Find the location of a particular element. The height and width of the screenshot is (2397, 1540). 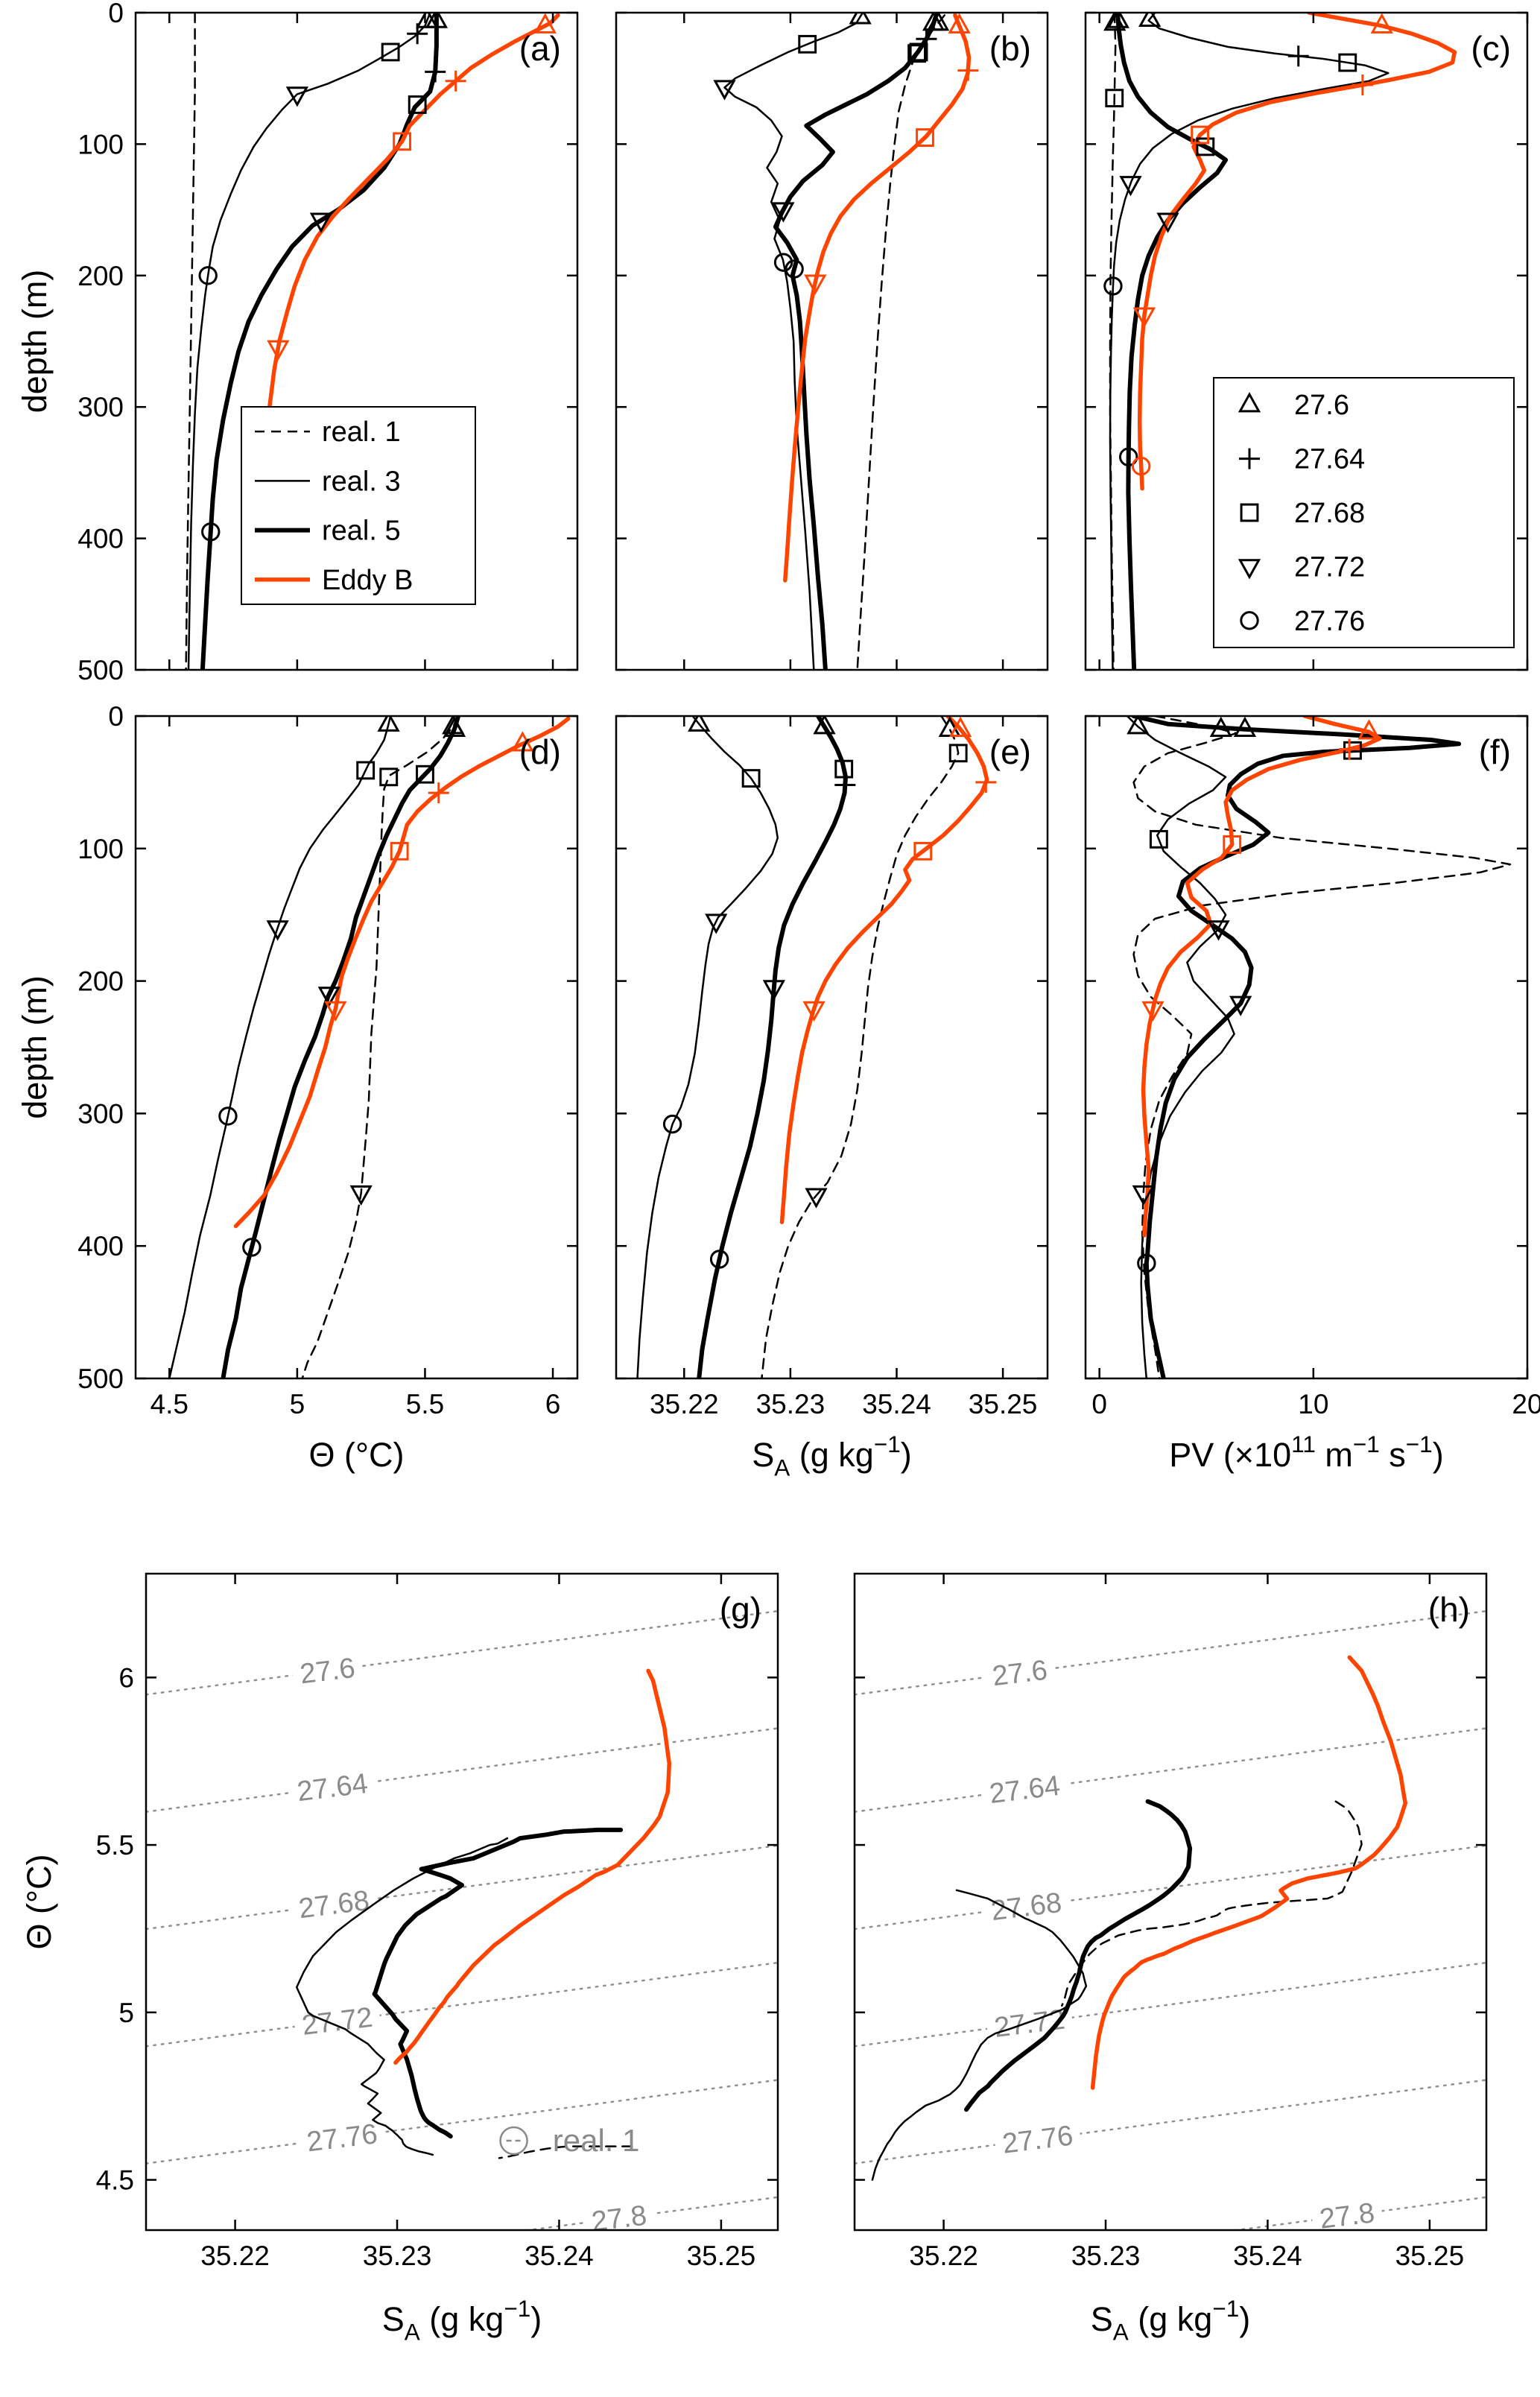

y-tick-label: 500 is located at coordinates (100, 670).